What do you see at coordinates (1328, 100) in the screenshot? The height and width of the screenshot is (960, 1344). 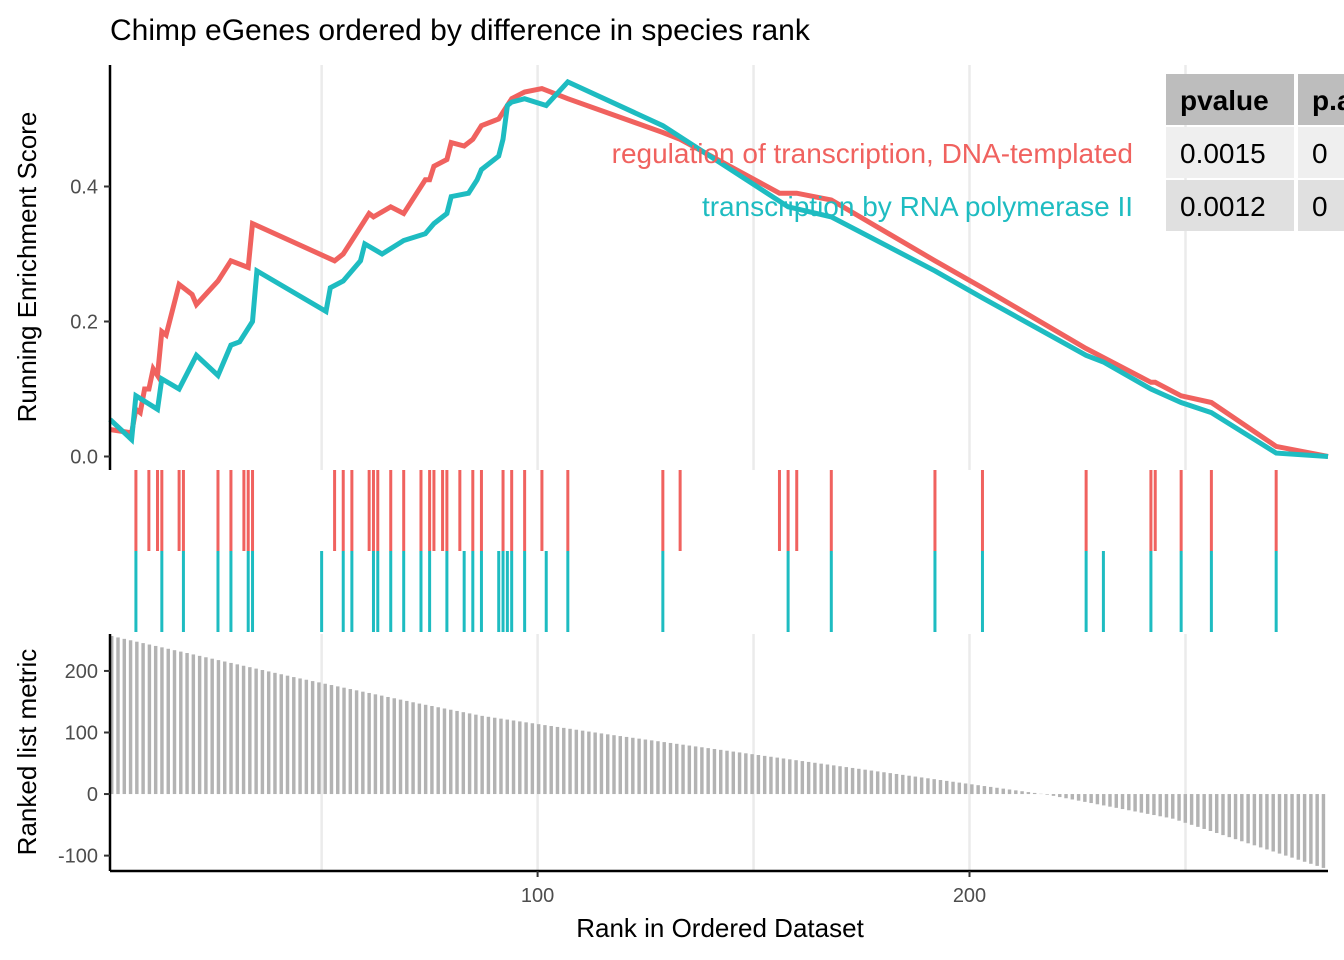 I see `table-header-label: p.a` at bounding box center [1328, 100].